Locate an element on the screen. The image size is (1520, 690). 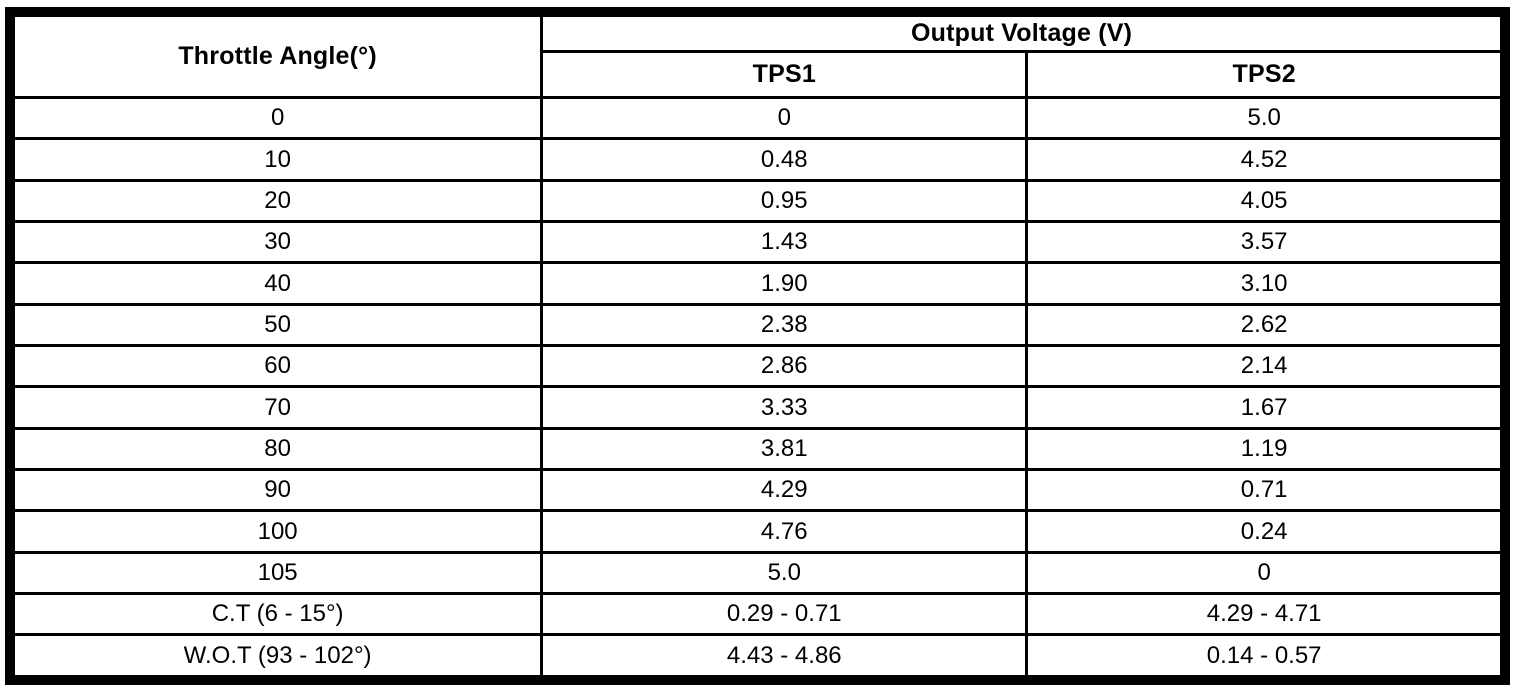
table-row: 20 0.95 4.05 is located at coordinates (757, 201).